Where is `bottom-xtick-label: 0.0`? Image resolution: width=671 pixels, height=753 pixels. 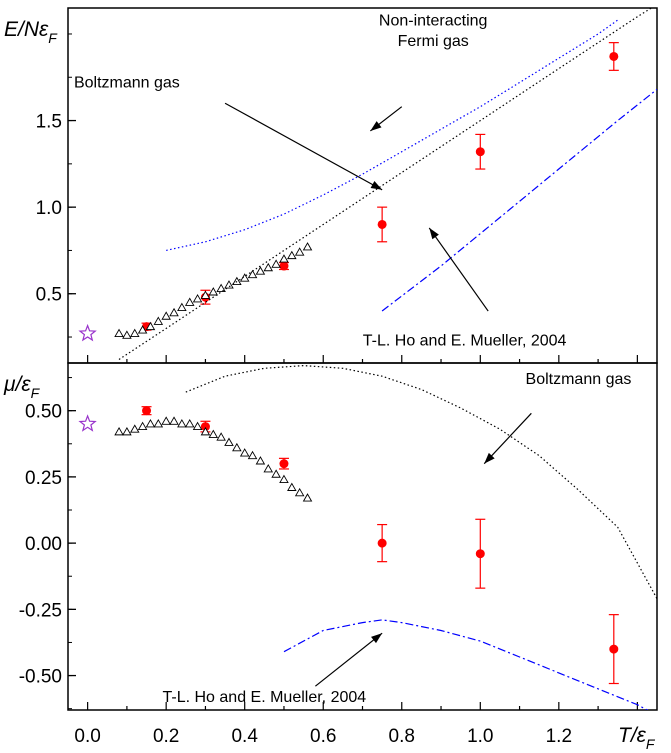
bottom-xtick-label: 0.0 is located at coordinates (87, 736).